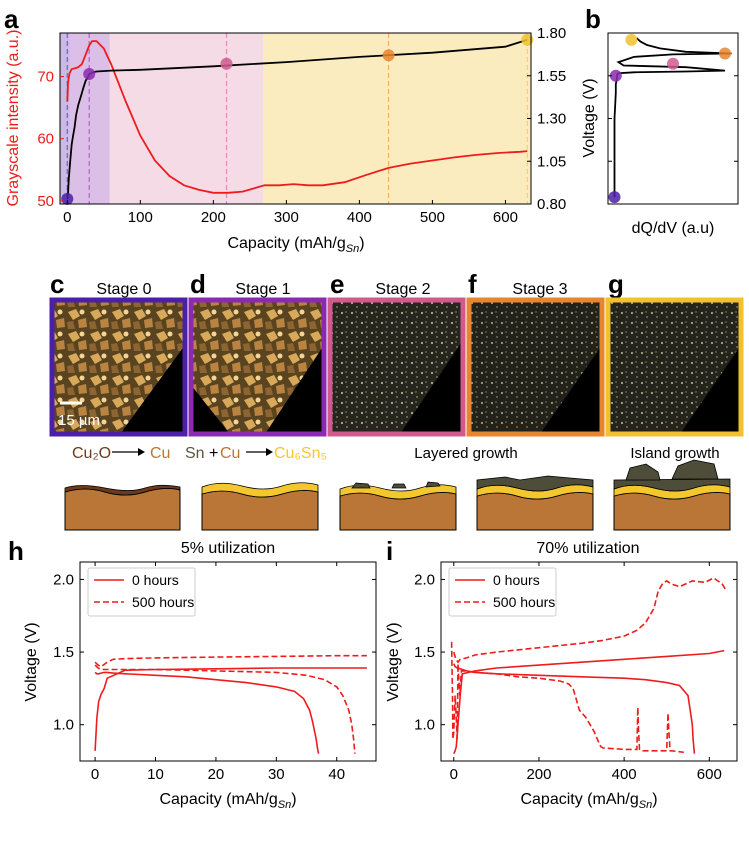 The image size is (749, 846). What do you see at coordinates (551, 76) in the screenshot?
I see `y-tick-label: 1.55` at bounding box center [551, 76].